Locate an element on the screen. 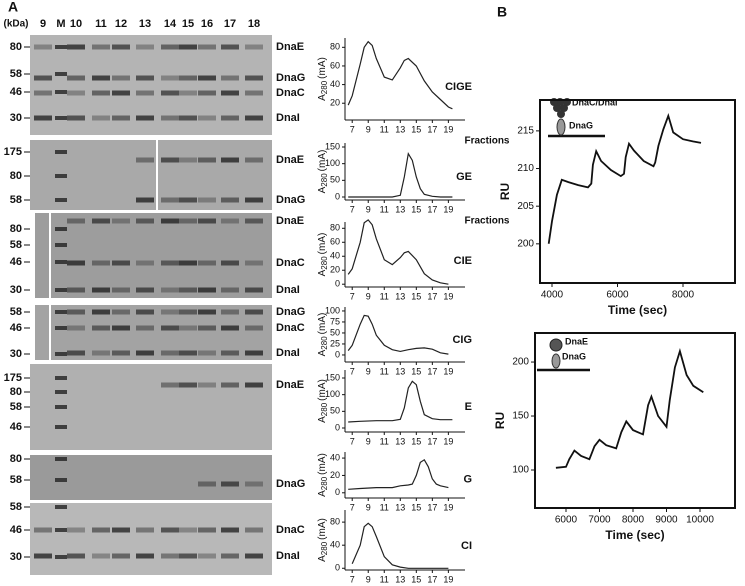  band-label: DnaC is located at coordinates (290, 328).